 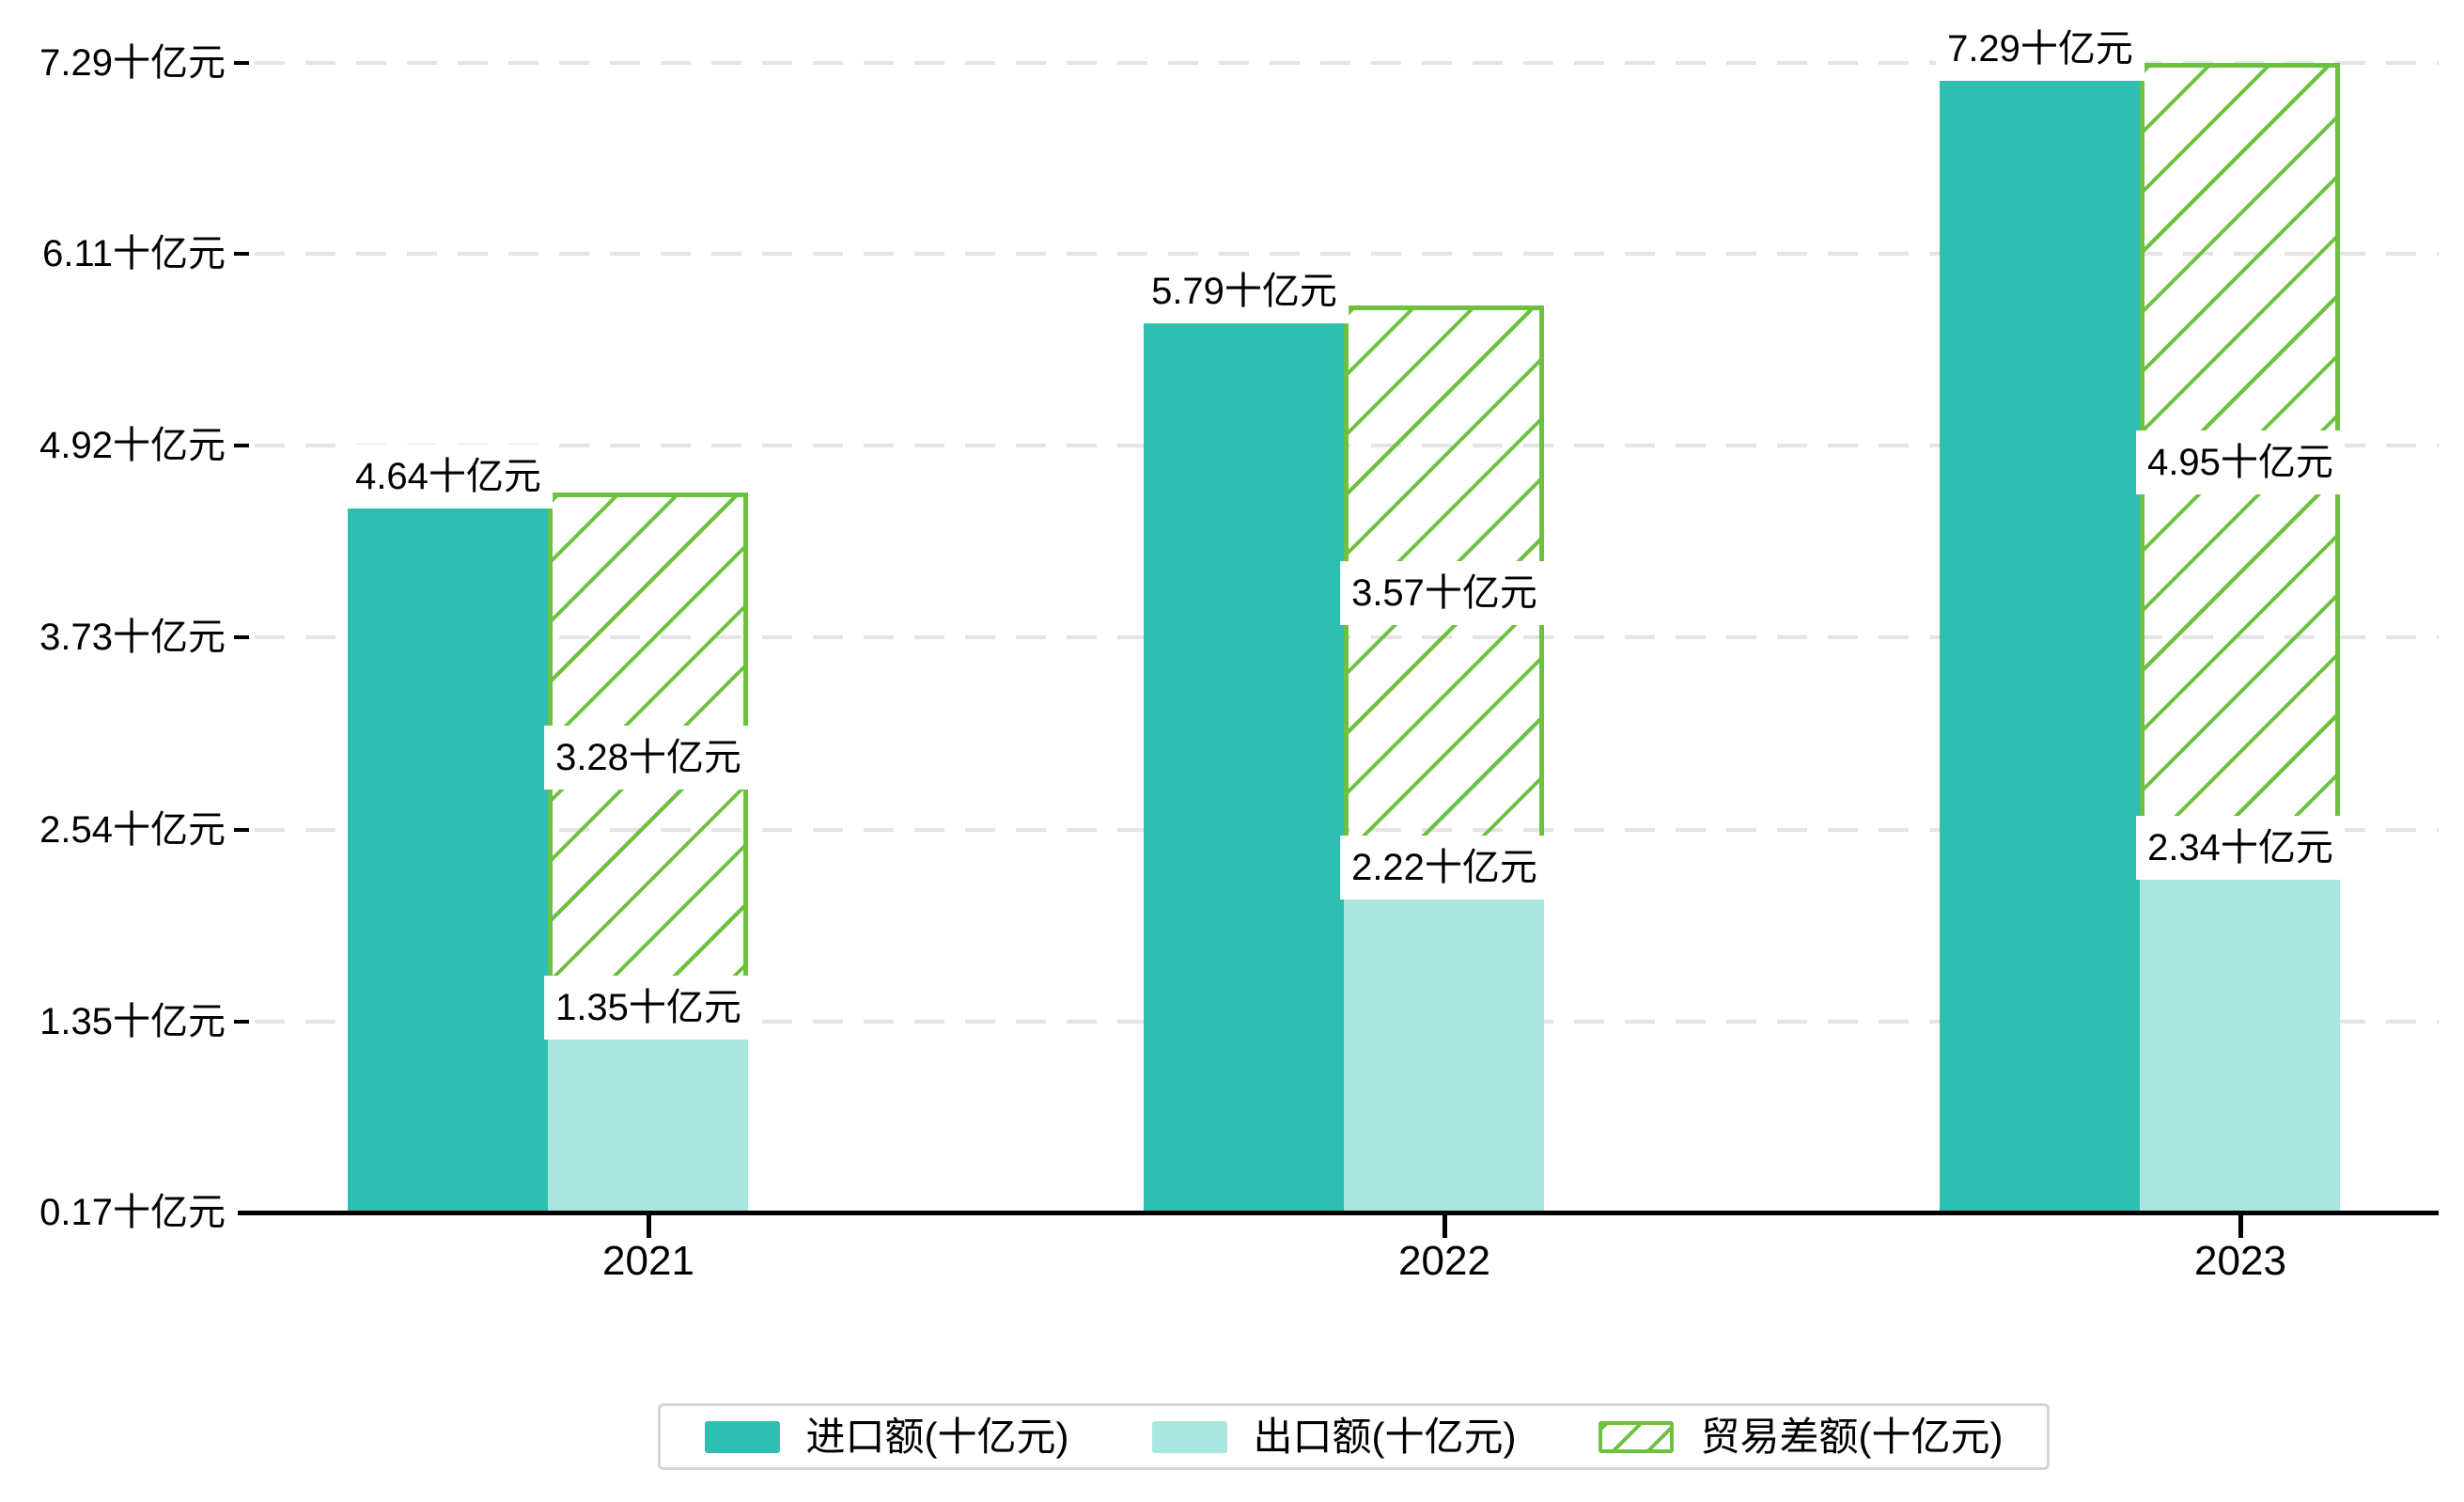 I want to click on trade-balance-value-label: 3.57十亿元, so click(x=1444, y=593).